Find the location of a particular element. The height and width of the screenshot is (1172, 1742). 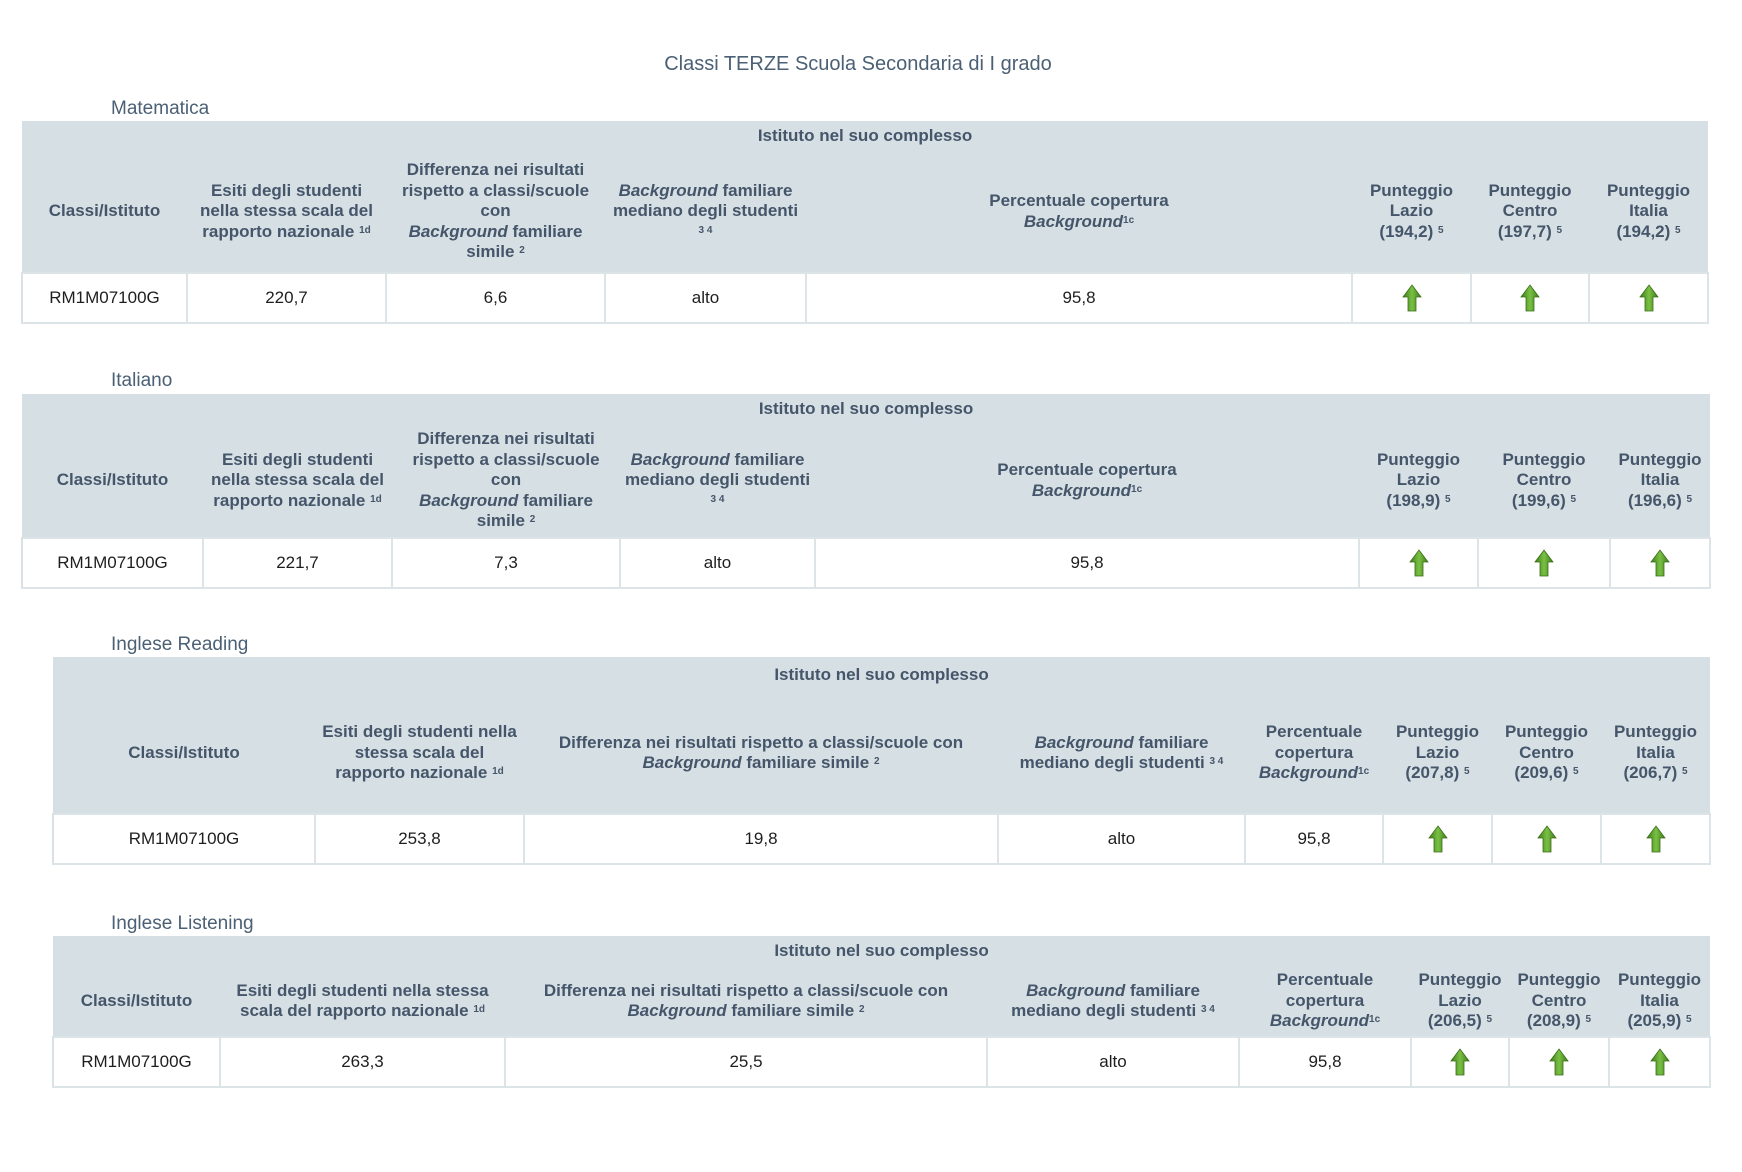

col-punteggio-1: Punteggio Centro (209,6) 5 is located at coordinates (1546, 753).